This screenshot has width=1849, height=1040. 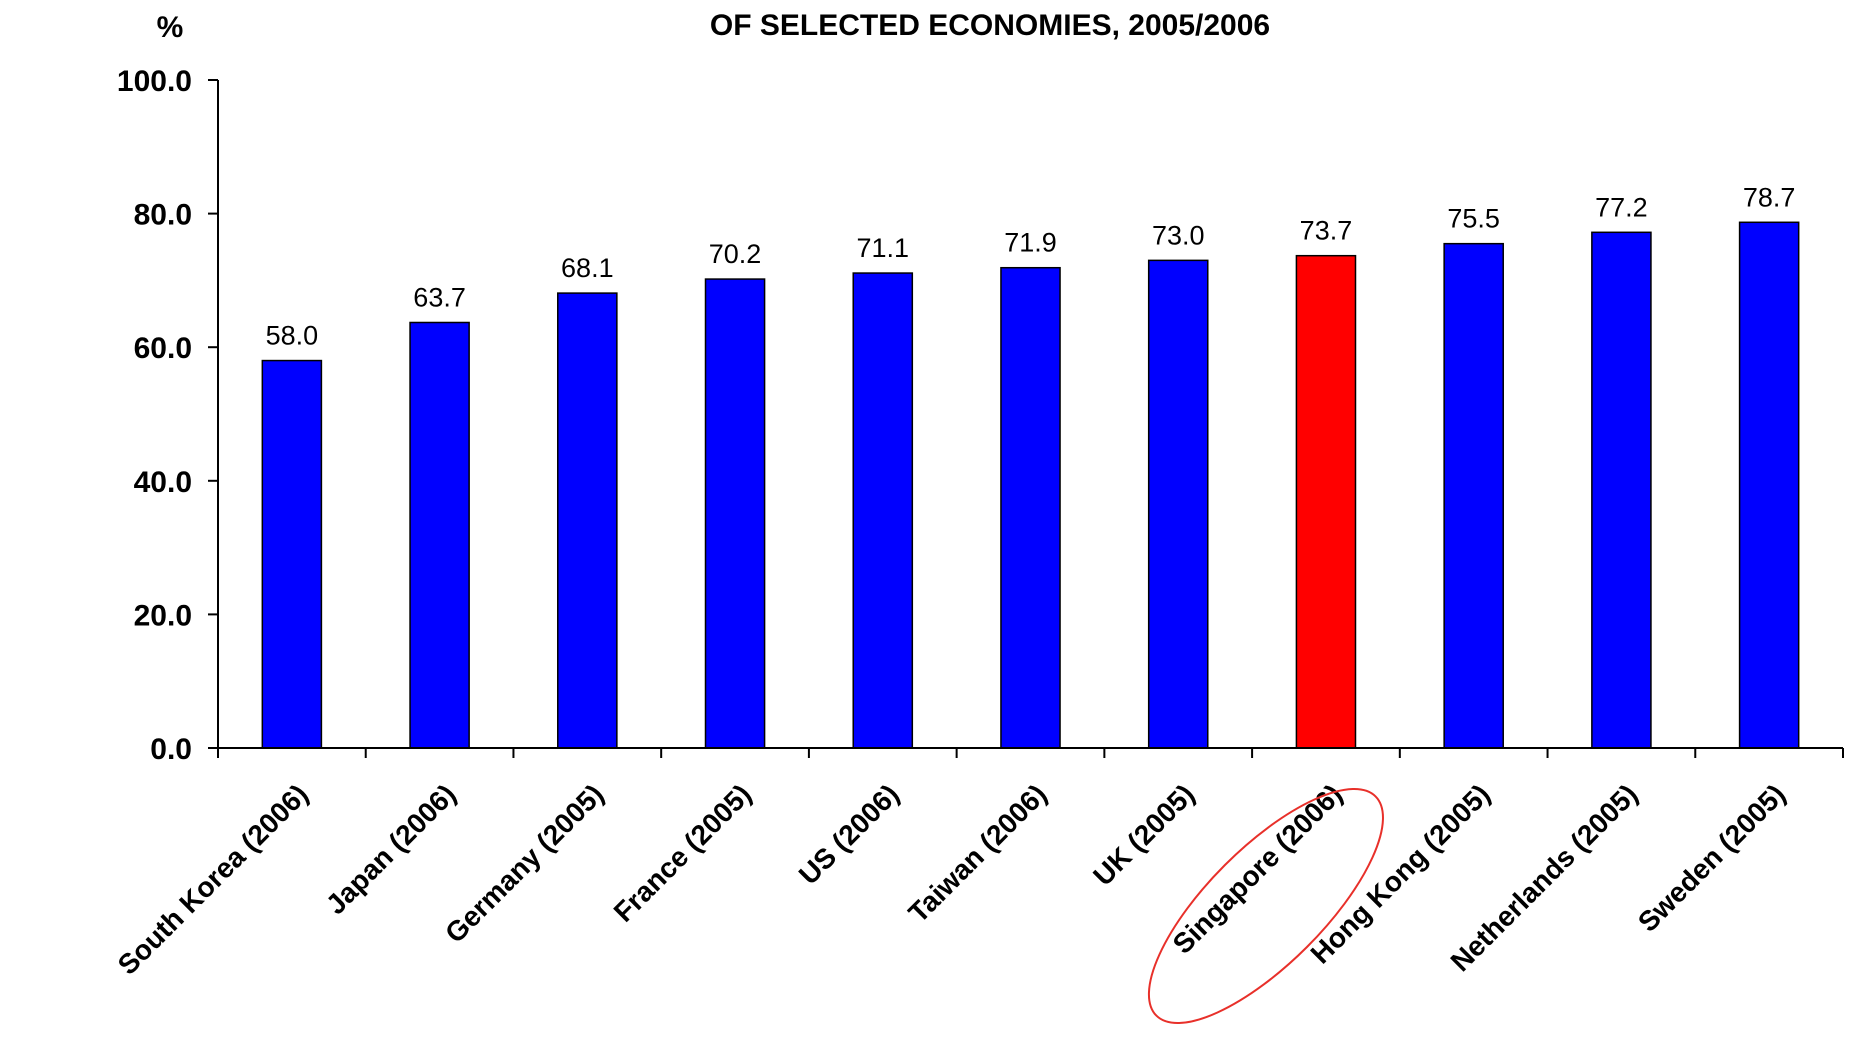 I want to click on data-label: 58.0, so click(x=292, y=336).